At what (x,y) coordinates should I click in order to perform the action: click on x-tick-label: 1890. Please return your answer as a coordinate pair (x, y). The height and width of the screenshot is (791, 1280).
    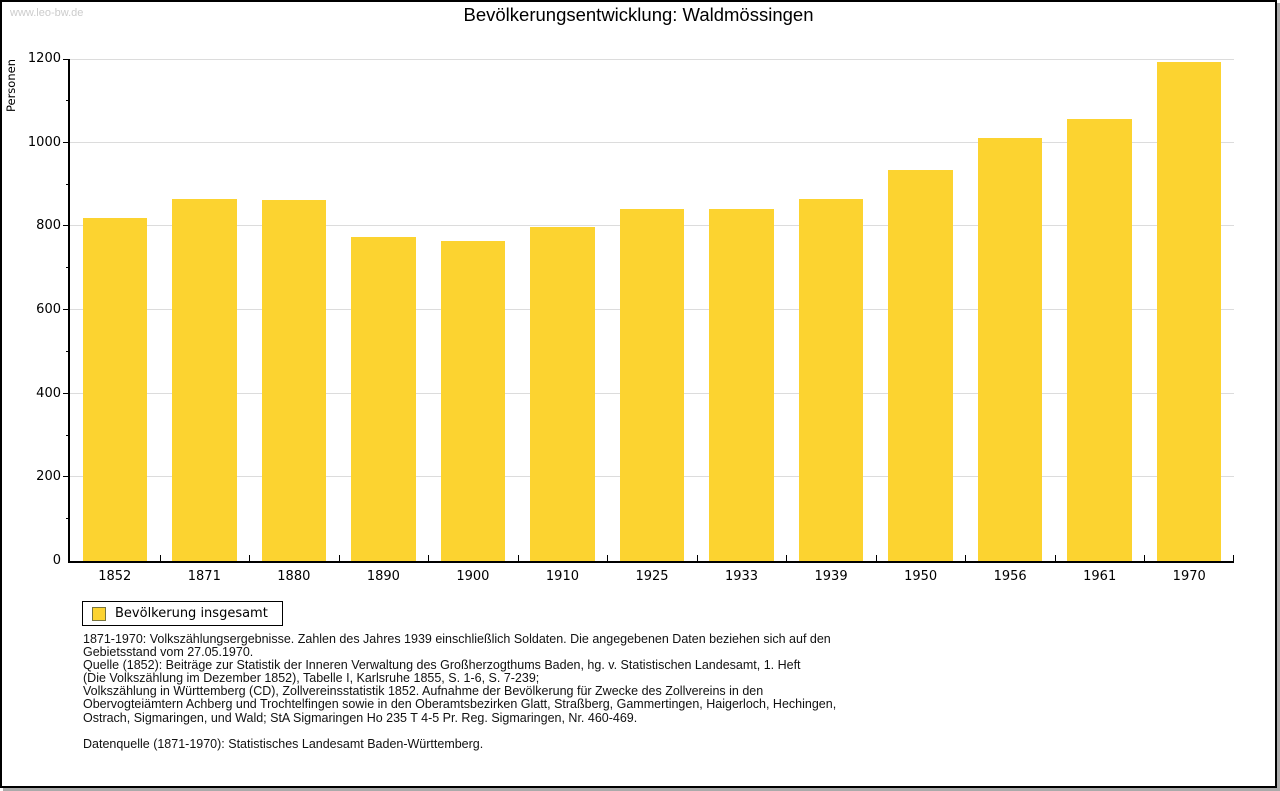
    Looking at the image, I should click on (383, 576).